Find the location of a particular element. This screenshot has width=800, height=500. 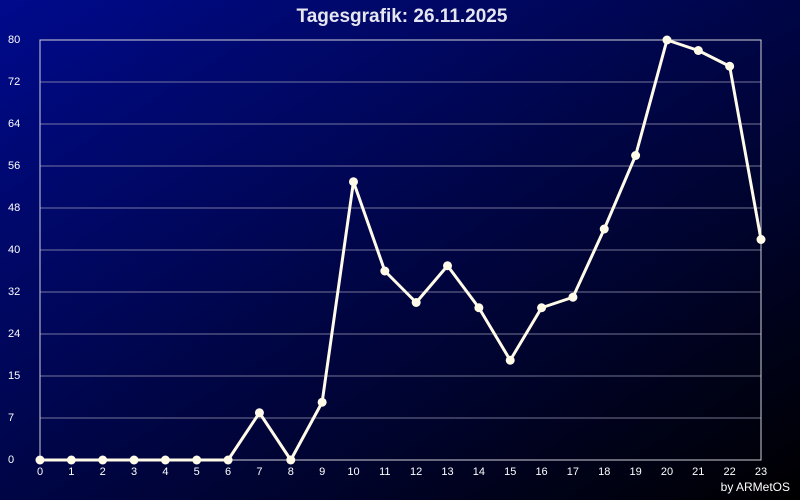

x-tick-label: 3 is located at coordinates (134, 472).